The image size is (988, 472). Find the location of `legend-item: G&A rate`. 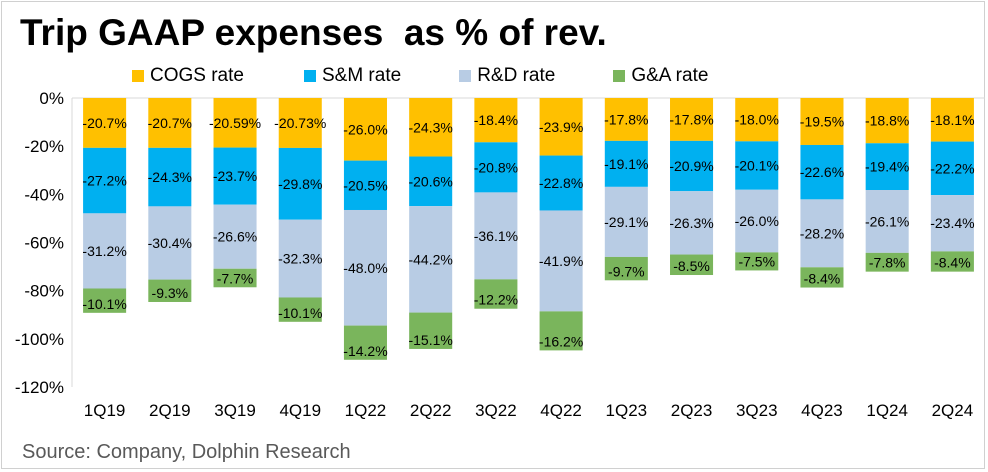

legend-item: G&A rate is located at coordinates (660, 76).